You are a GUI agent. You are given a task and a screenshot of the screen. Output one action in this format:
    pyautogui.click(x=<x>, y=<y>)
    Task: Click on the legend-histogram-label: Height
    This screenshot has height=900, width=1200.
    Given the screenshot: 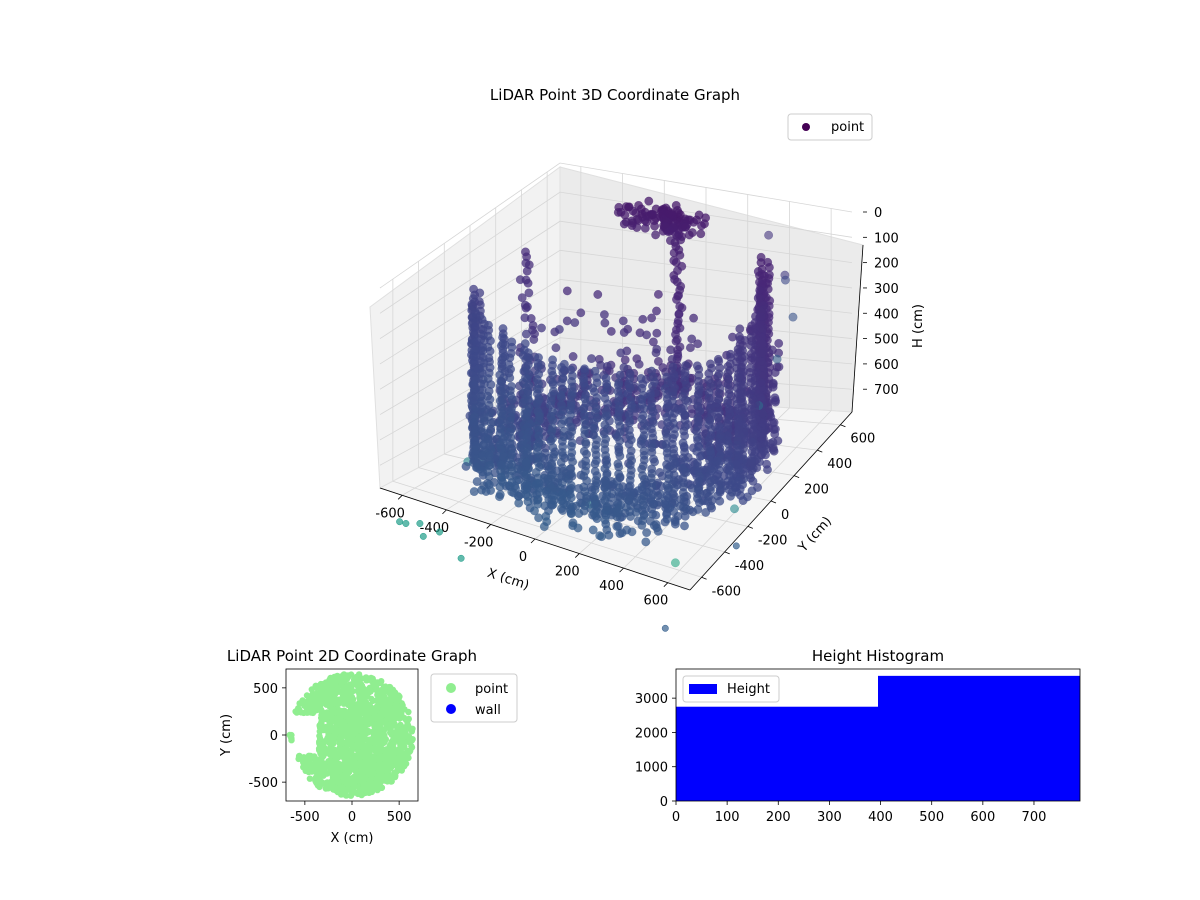 What is the action you would take?
    pyautogui.click(x=748, y=689)
    